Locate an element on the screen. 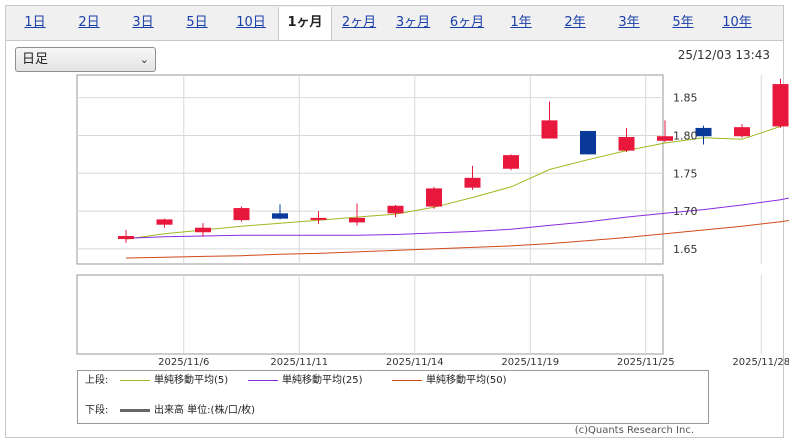 This screenshot has width=789, height=440. tab-5: 1ヶ月 is located at coordinates (305, 24).